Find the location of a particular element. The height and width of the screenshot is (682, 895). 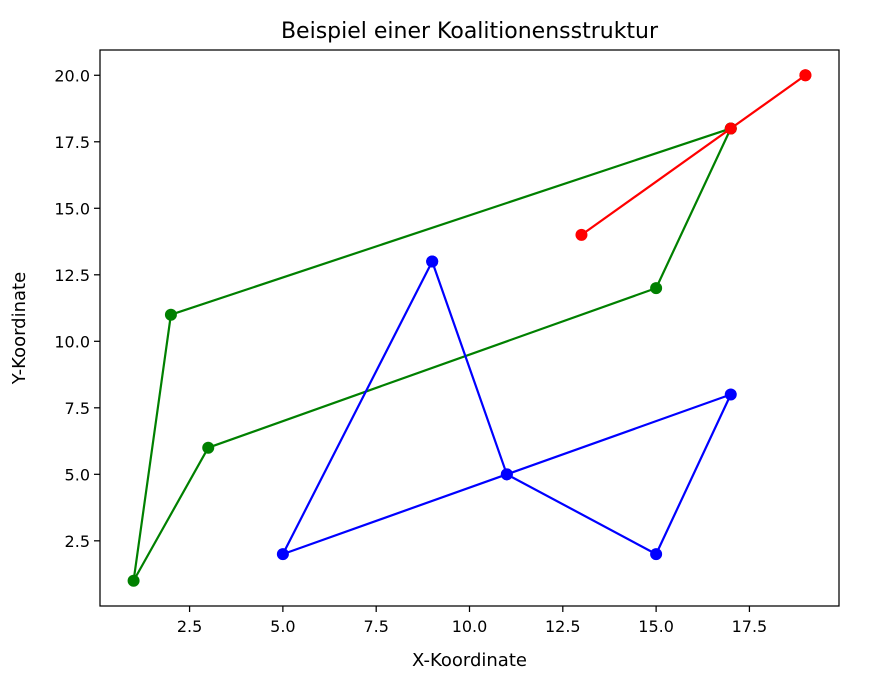

chart-title: Beispiel einer Koalitionensstruktur is located at coordinates (470, 31).